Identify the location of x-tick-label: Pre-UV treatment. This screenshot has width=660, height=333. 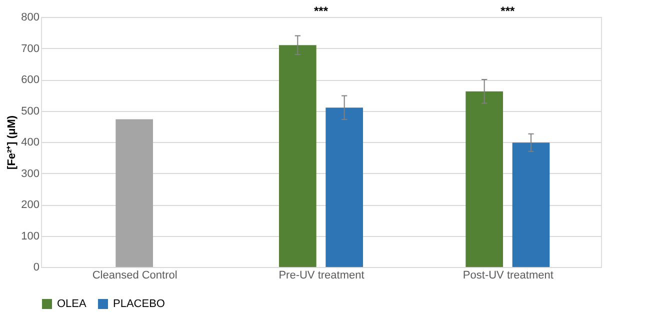
(321, 276).